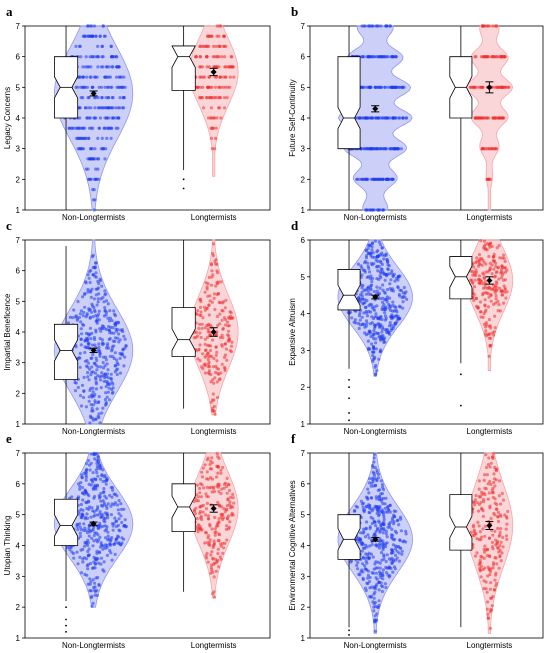 The image size is (550, 653). I want to click on y-tick-label: 1, so click(303, 424).